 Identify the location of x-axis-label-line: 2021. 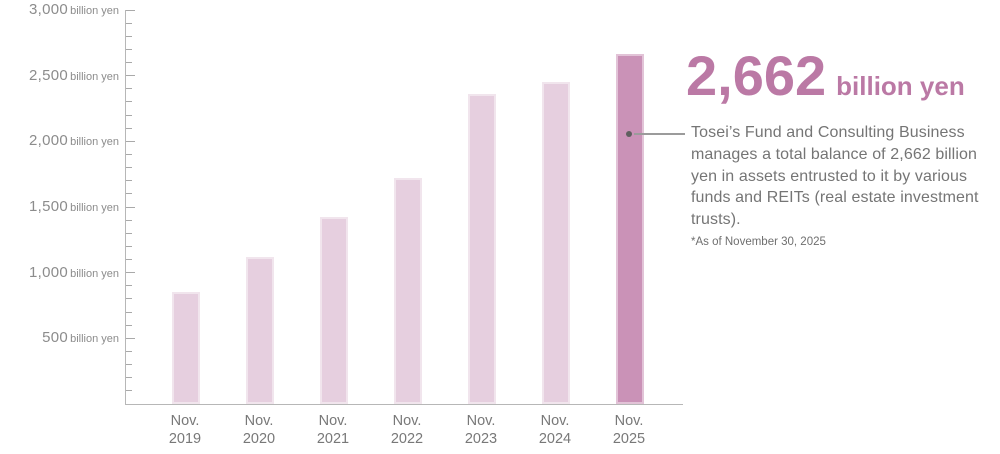
(333, 439).